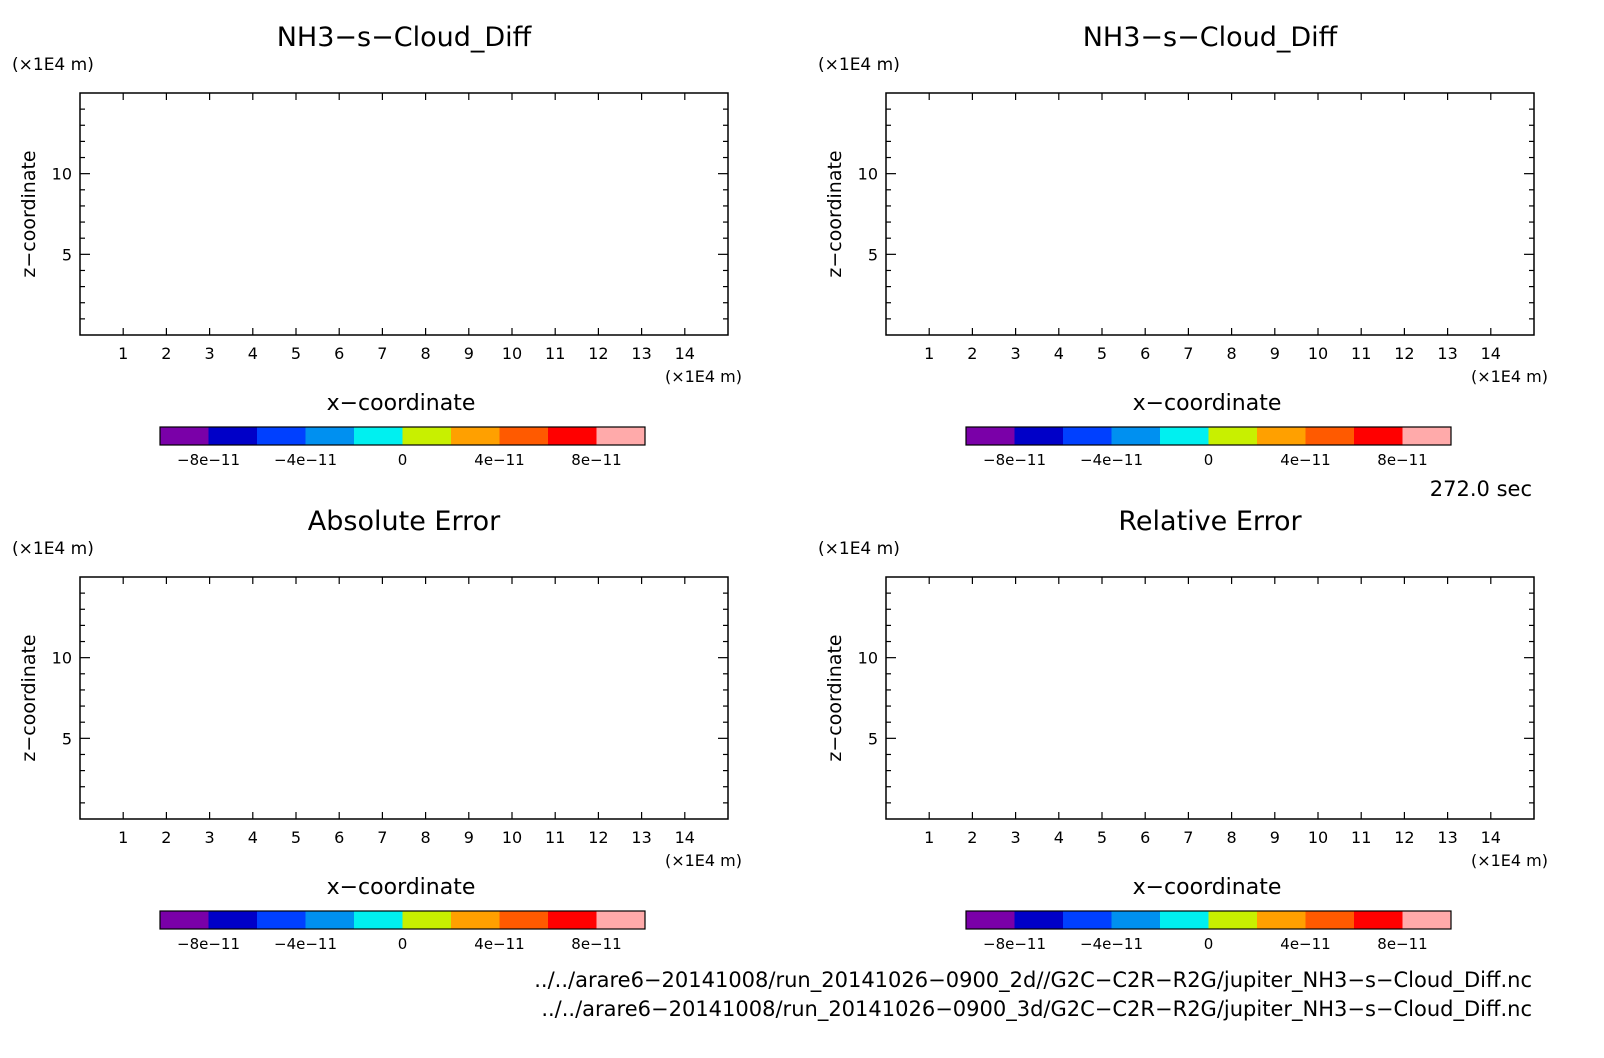 This screenshot has height=1058, width=1604. I want to click on panel-title: Relative Error, so click(1210, 521).